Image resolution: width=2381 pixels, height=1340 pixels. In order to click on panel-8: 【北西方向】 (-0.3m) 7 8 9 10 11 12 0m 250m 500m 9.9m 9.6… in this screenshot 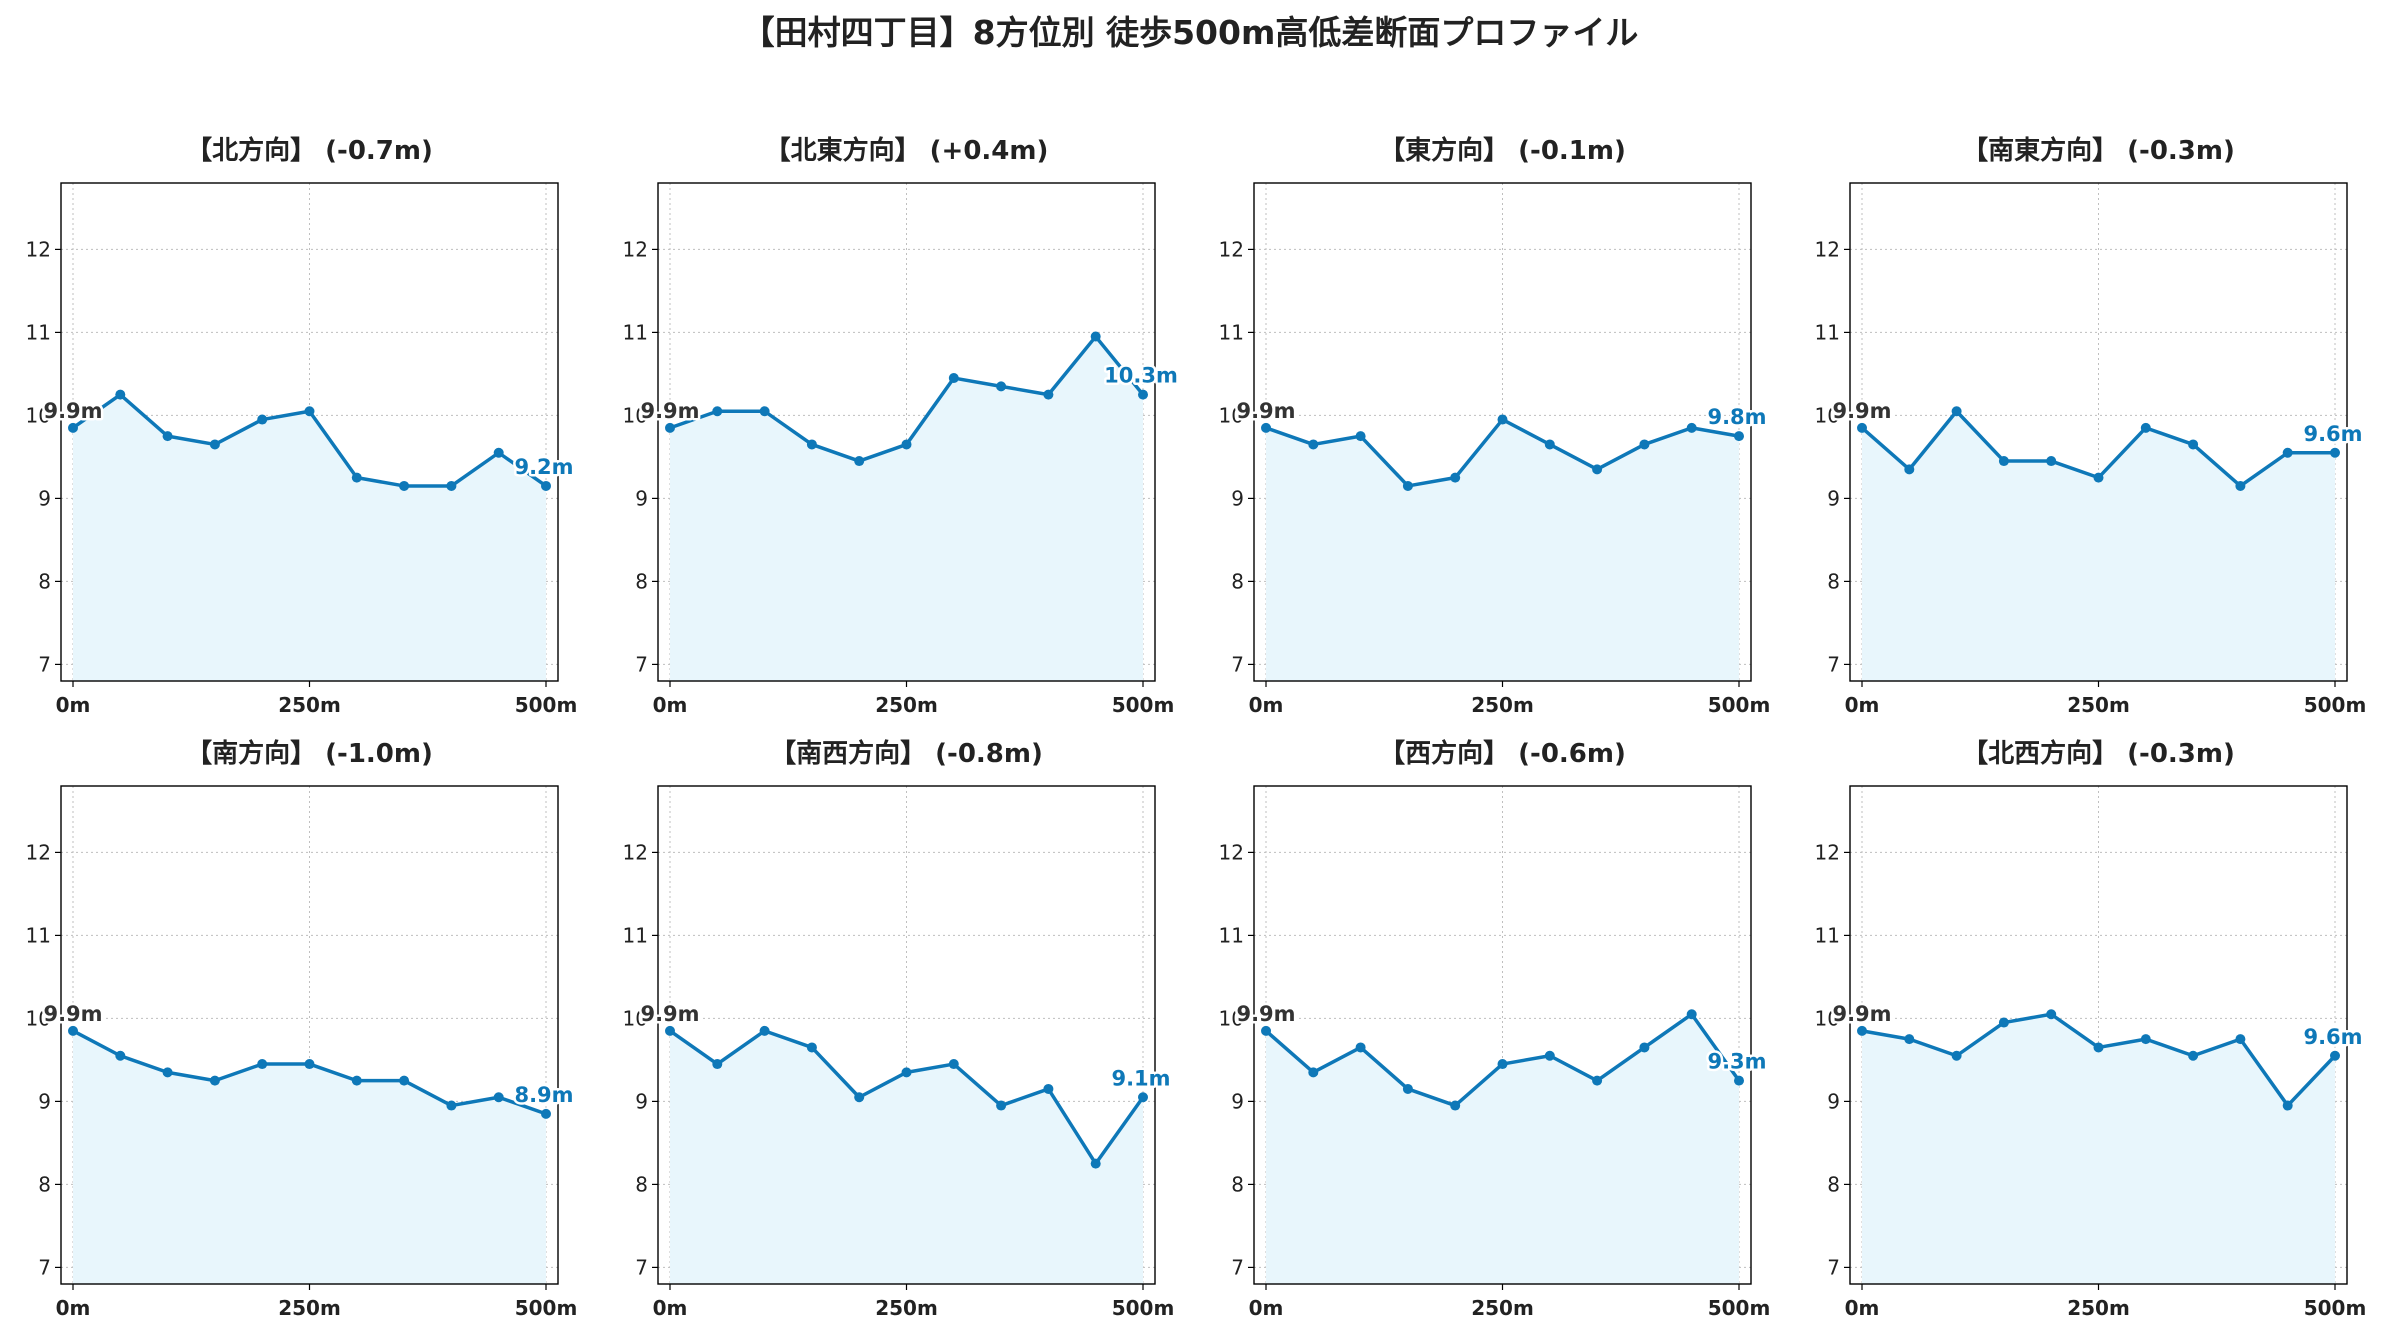, I will do `click(2091, 1029)`.